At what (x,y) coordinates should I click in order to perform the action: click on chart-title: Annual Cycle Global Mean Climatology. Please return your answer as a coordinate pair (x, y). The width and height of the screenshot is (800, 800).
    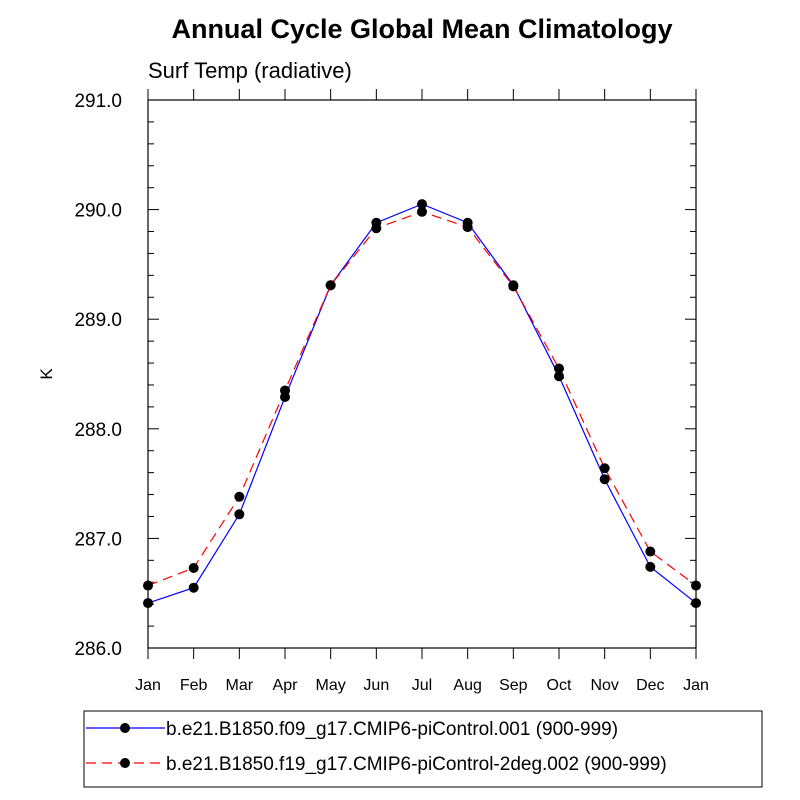
    Looking at the image, I should click on (421, 29).